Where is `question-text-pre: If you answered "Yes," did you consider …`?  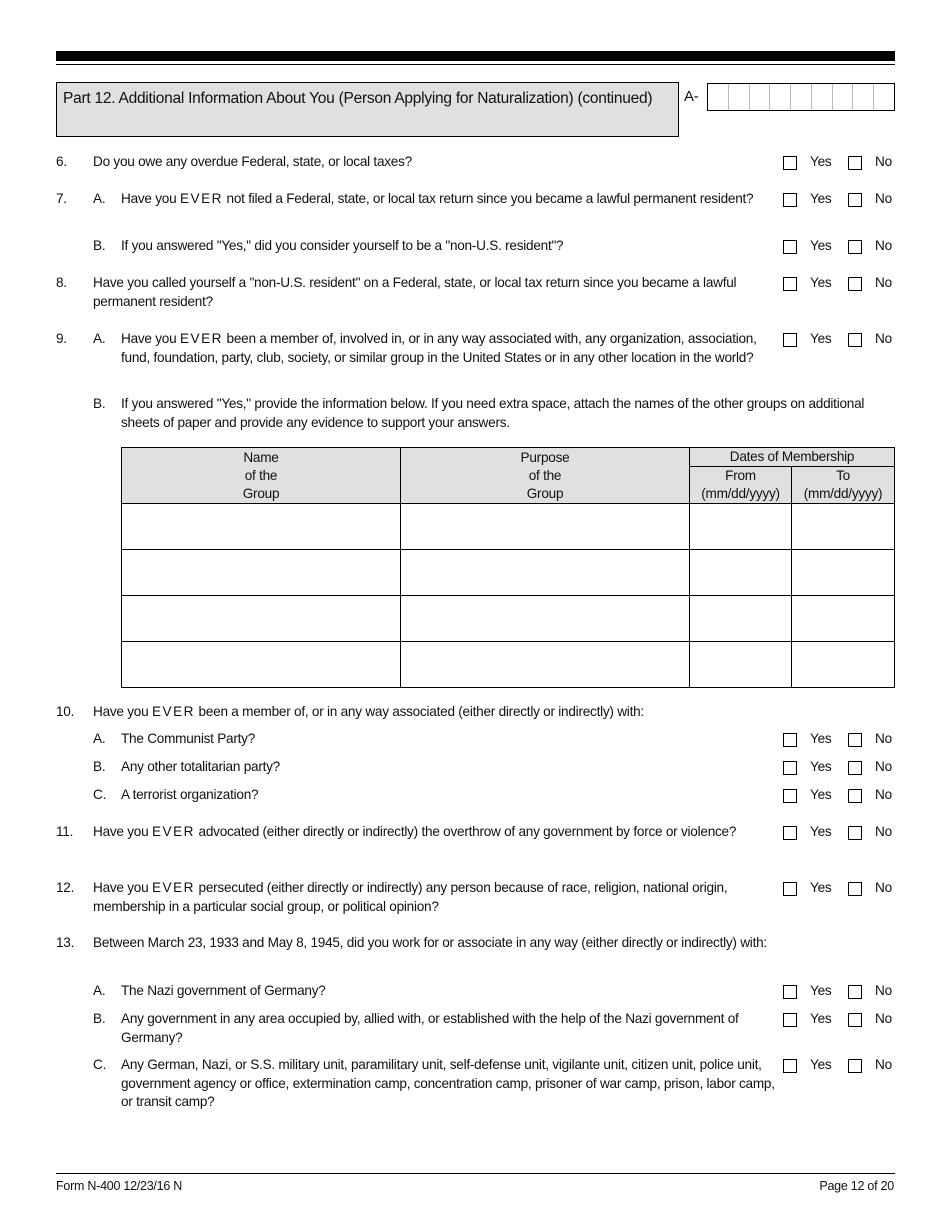 question-text-pre: If you answered "Yes," did you consider … is located at coordinates (342, 245).